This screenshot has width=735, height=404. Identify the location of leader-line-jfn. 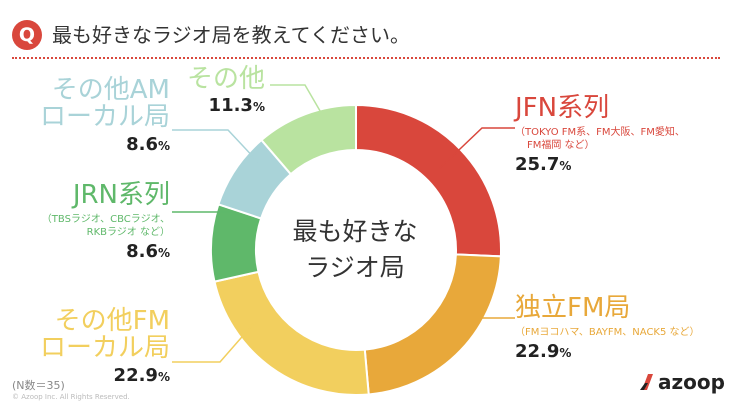
(477, 148).